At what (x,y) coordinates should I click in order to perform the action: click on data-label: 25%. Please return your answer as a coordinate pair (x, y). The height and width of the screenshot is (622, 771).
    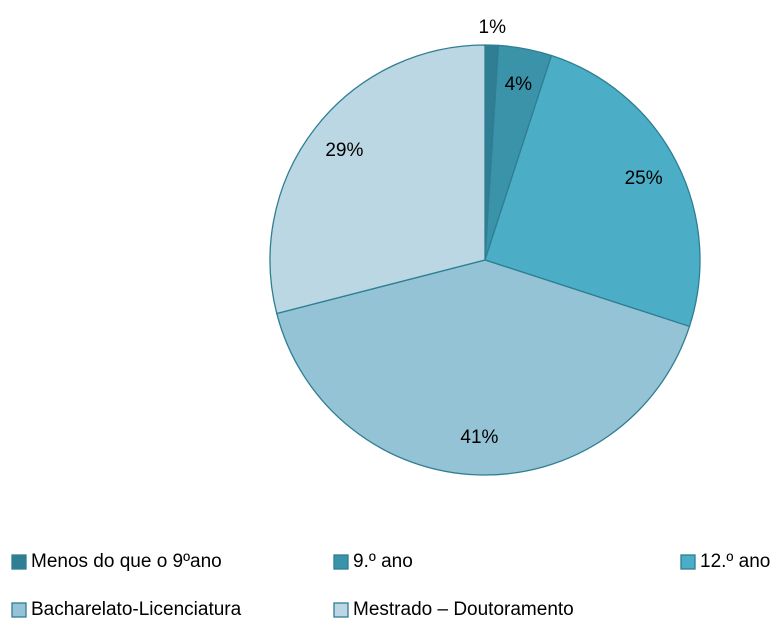
    Looking at the image, I should click on (644, 178).